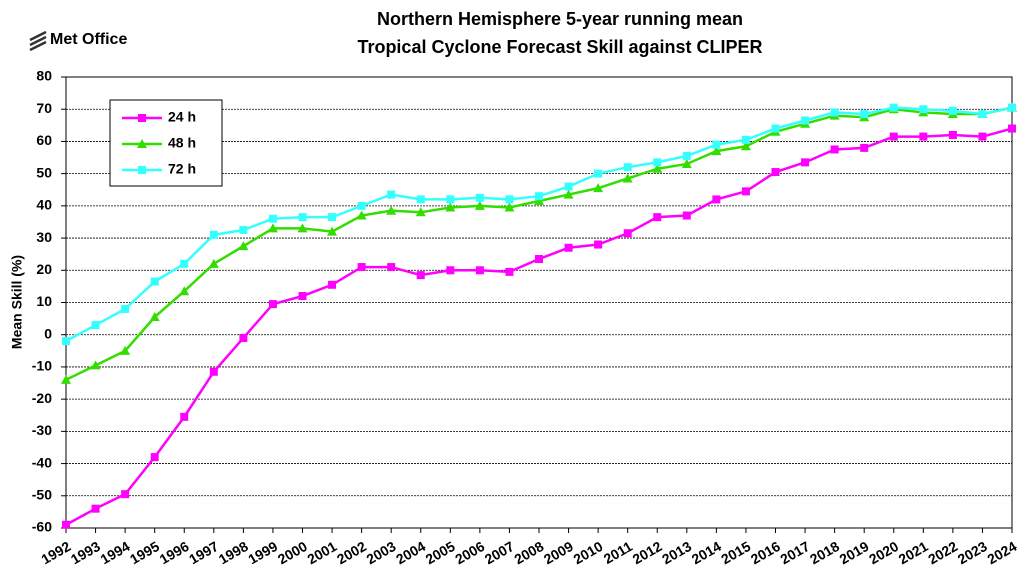 The image size is (1024, 584). What do you see at coordinates (42, 366) in the screenshot?
I see `y-tick-label: -10` at bounding box center [42, 366].